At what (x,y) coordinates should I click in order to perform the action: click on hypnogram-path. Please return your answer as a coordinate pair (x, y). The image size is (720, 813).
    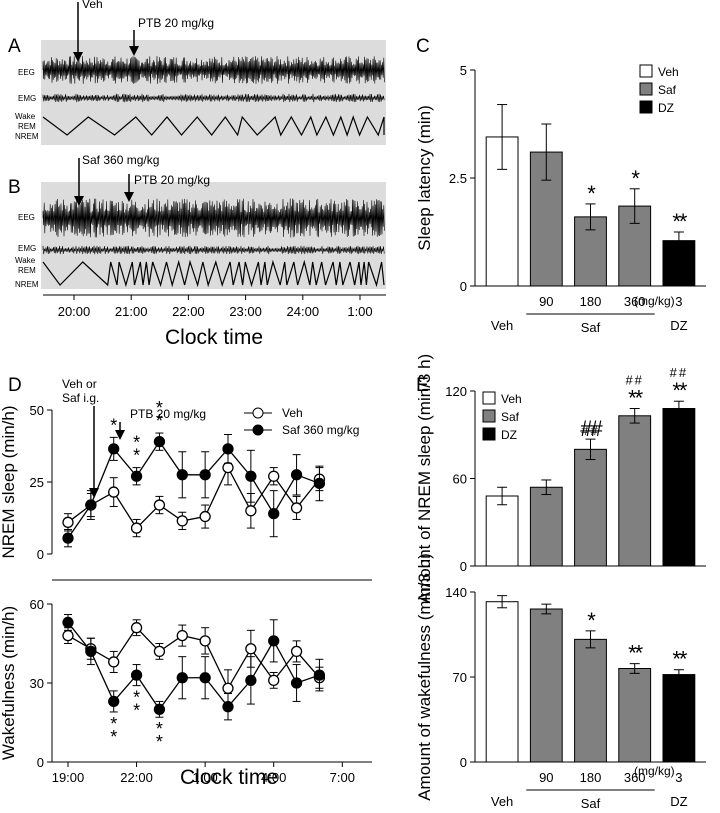
    Looking at the image, I should click on (213, 126).